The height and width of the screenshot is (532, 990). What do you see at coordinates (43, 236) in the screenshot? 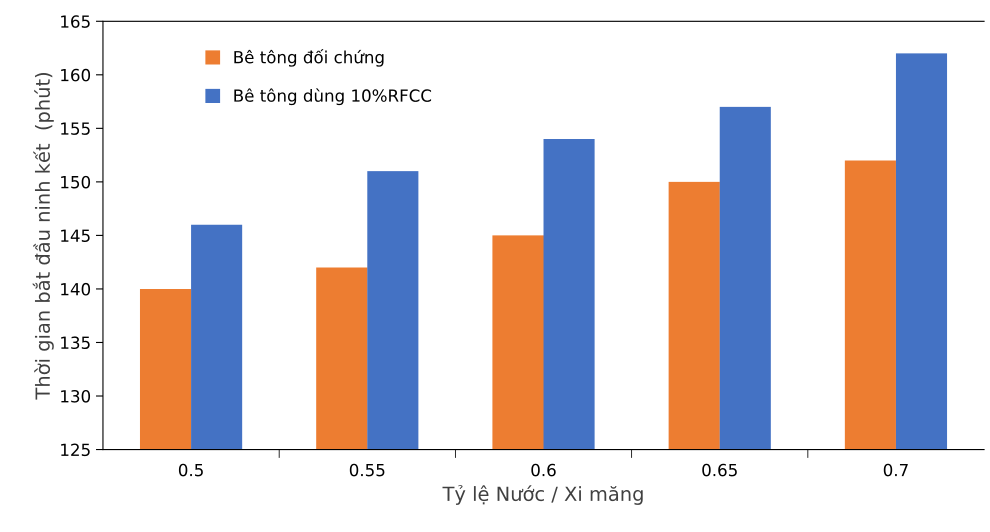
I see `y-axis-title: Thời gian bắt đầu ninh kết (phút)` at bounding box center [43, 236].